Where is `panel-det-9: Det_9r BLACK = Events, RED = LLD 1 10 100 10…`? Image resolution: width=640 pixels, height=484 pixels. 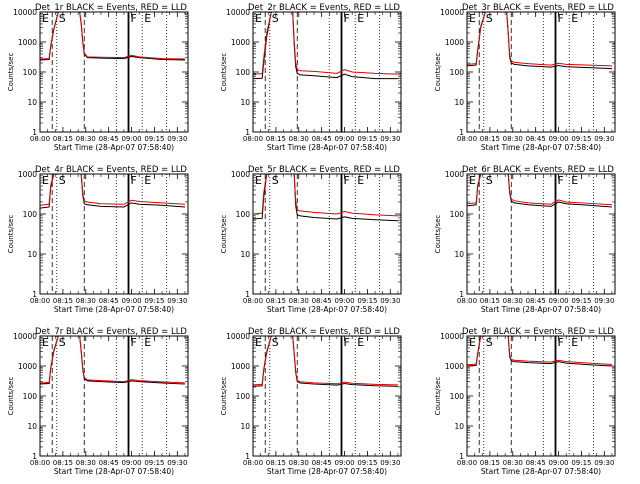
panel-det-9: Det_9r BLACK = Events, RED = LLD 1 10 100 10… is located at coordinates (525, 401).